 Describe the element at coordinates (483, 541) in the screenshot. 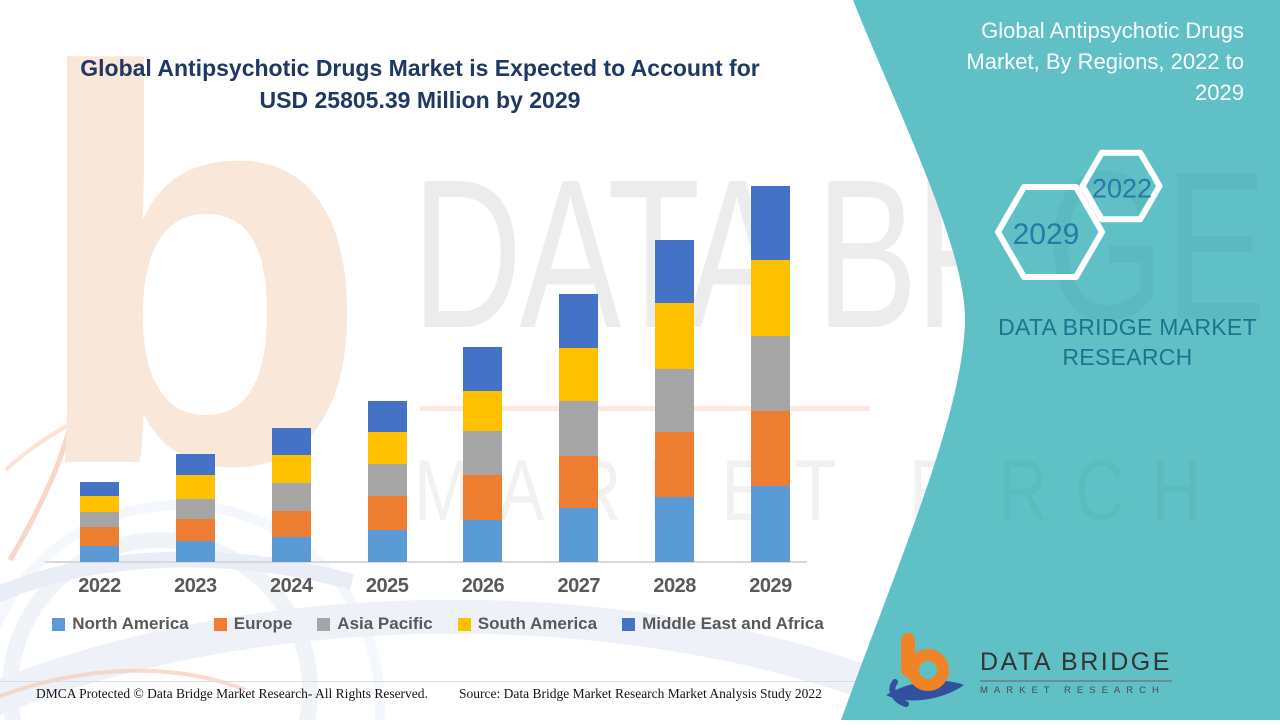

I see `bar-segment-2026-north-america` at that location.